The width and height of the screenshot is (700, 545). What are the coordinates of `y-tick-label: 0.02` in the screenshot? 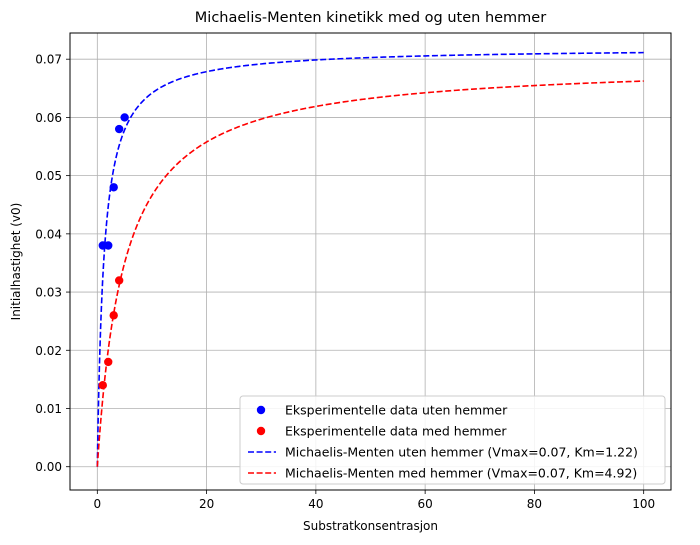 It's located at (48, 351).